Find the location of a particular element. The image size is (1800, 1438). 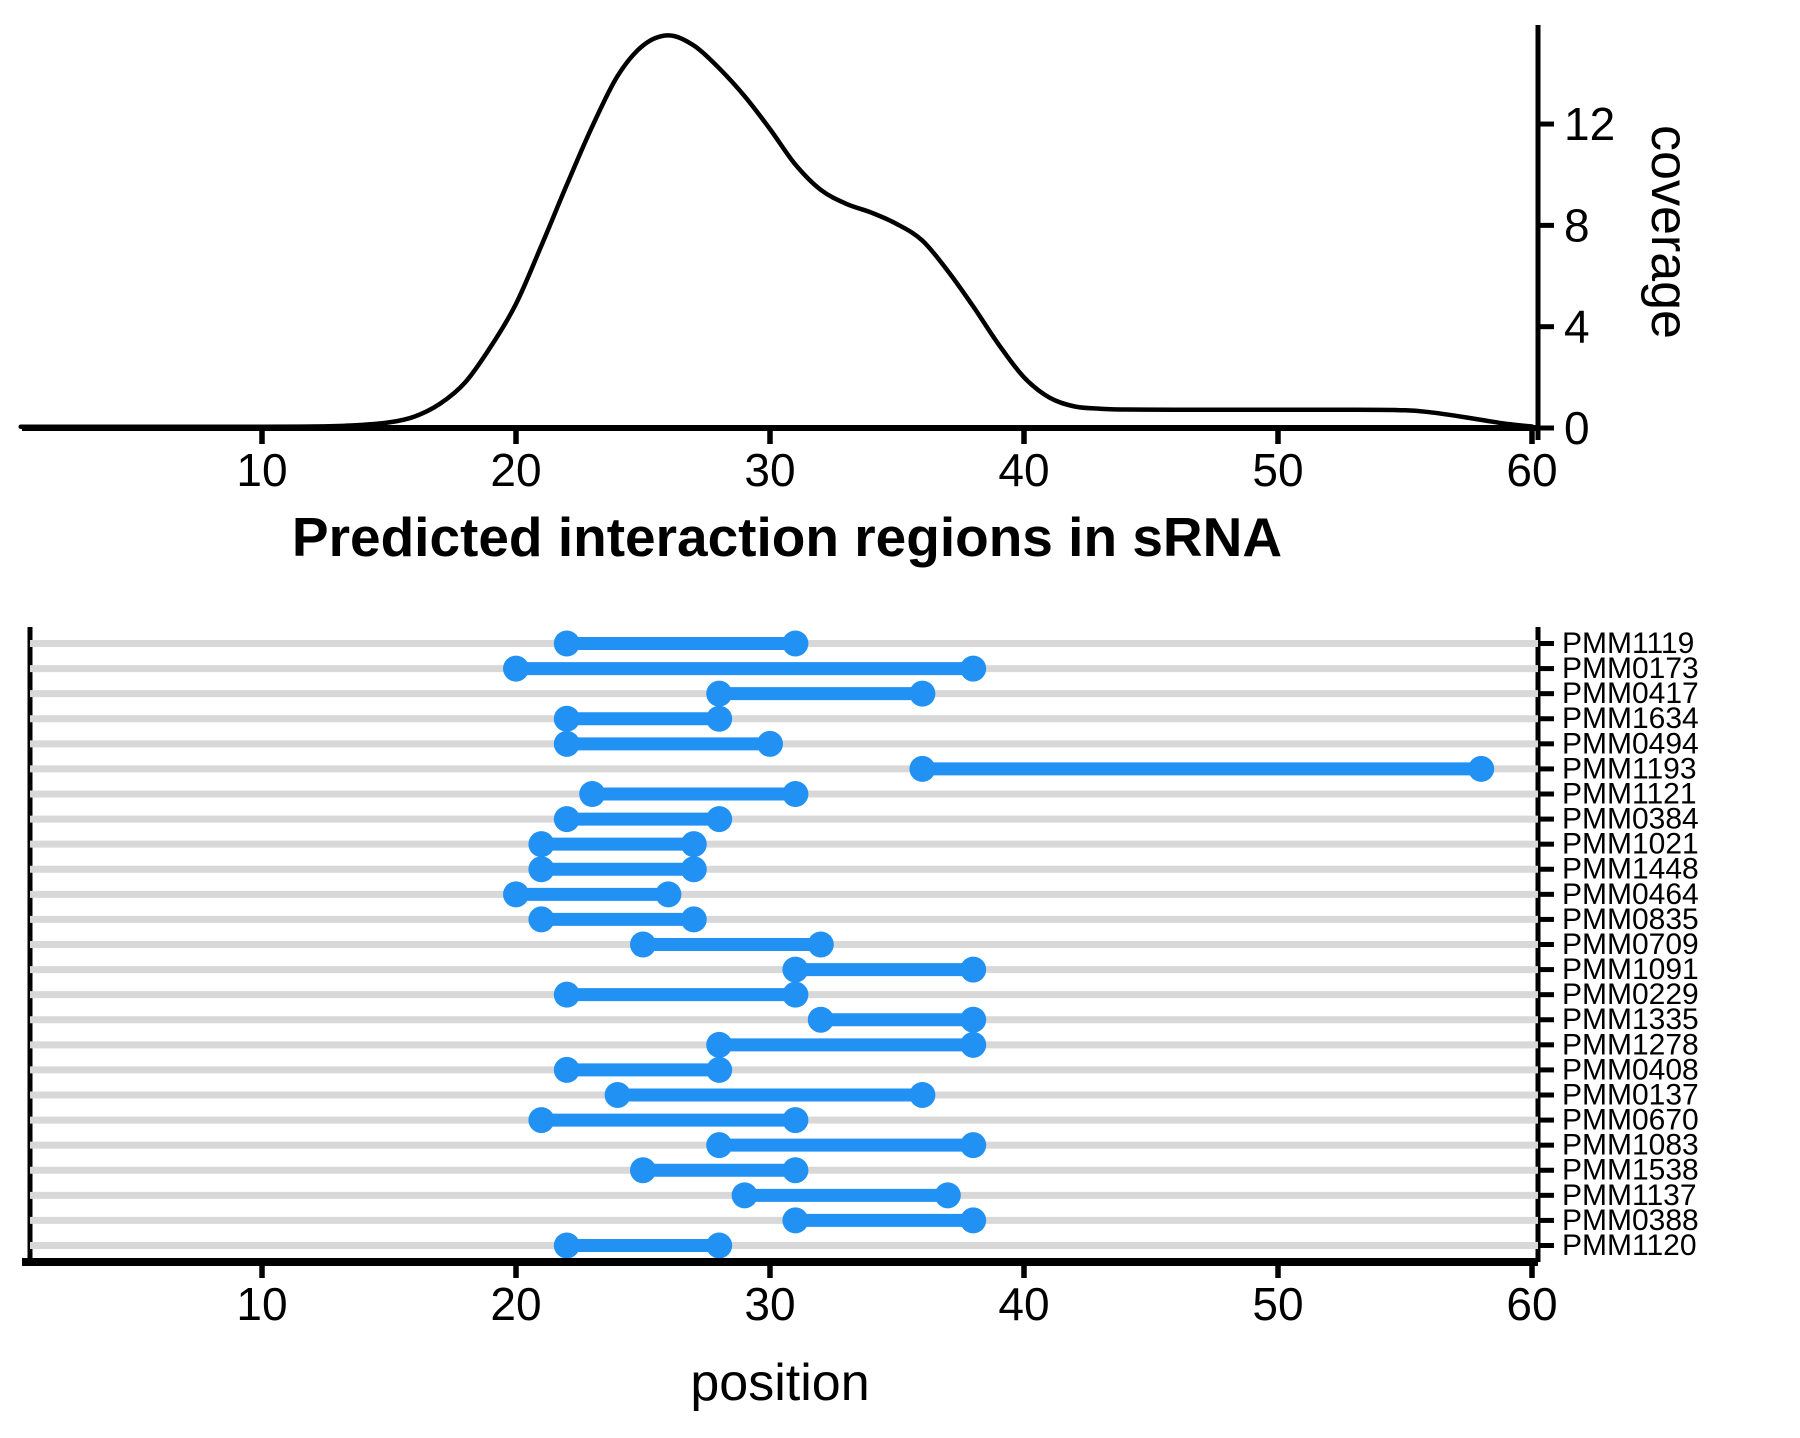

segment-start-dot-PMM0494 is located at coordinates (566, 743).